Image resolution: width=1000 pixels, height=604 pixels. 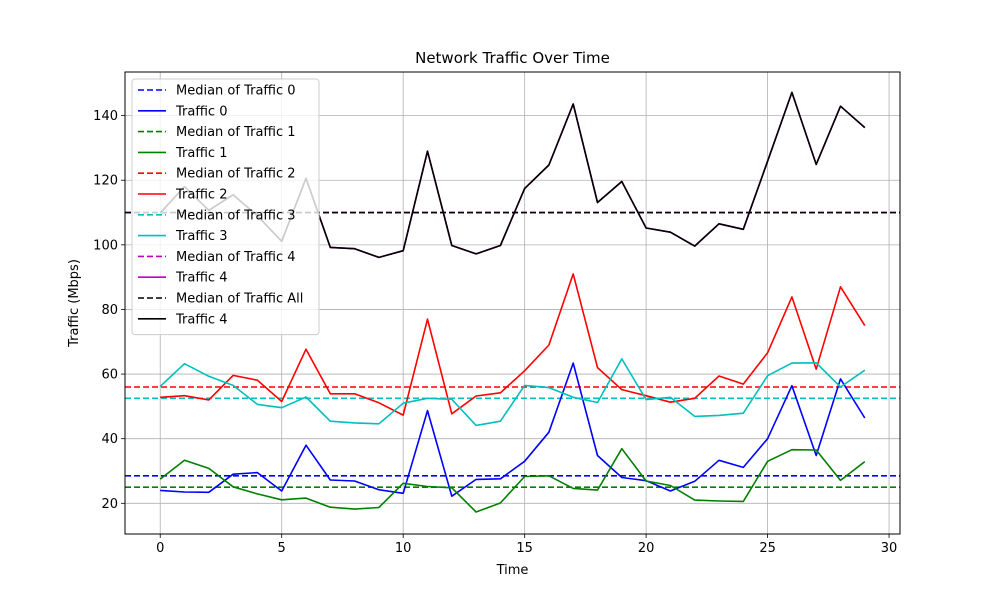 What do you see at coordinates (236, 132) in the screenshot?
I see `legend-label: Median of Traffic 1` at bounding box center [236, 132].